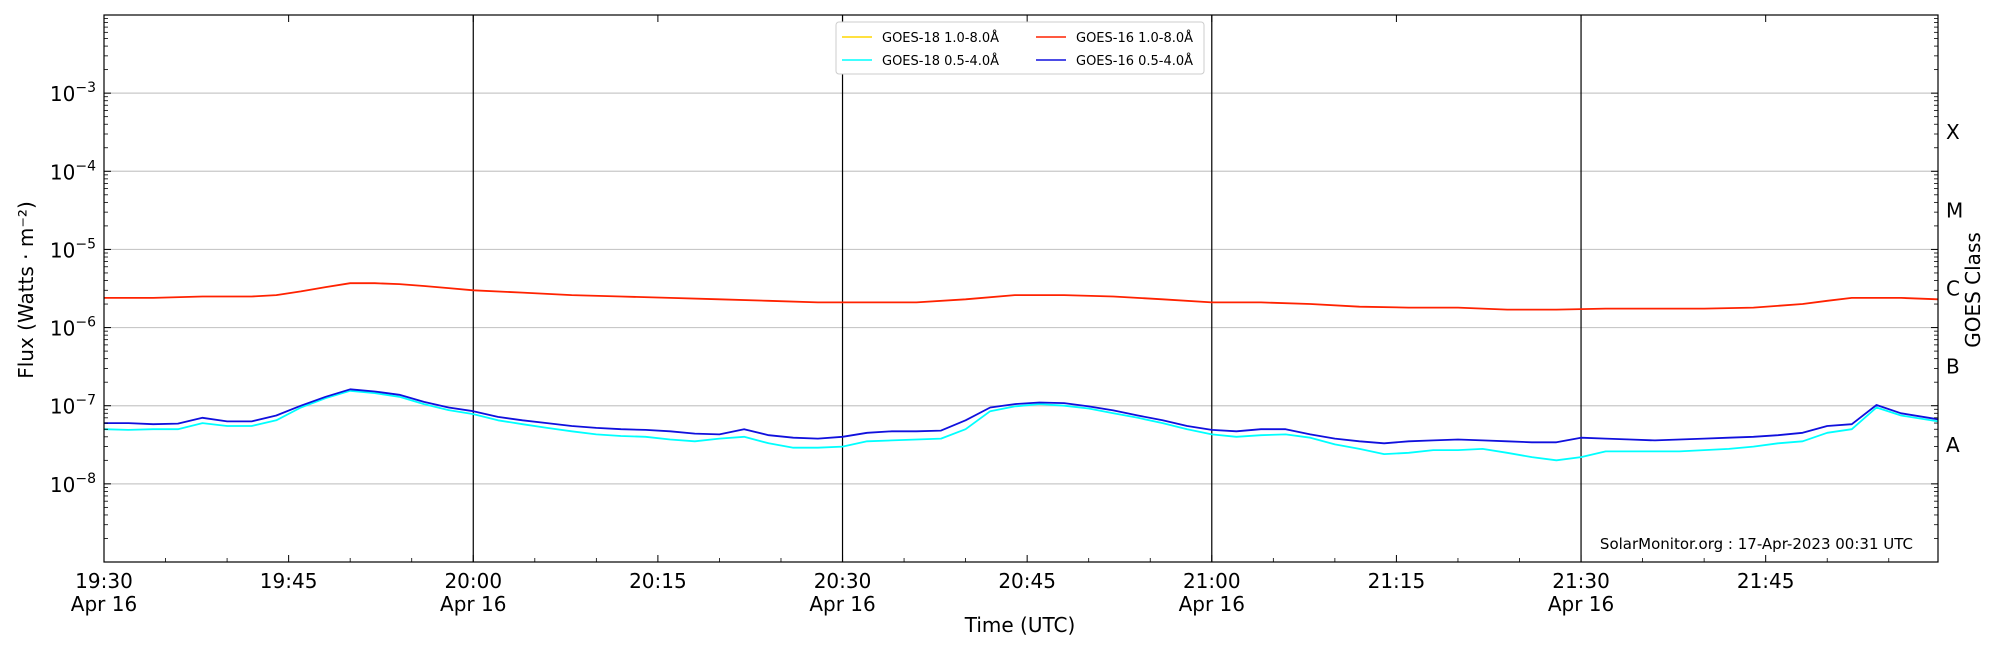 The width and height of the screenshot is (2000, 650). I want to click on y-tick-label: 10⁻³, so click(73, 93).